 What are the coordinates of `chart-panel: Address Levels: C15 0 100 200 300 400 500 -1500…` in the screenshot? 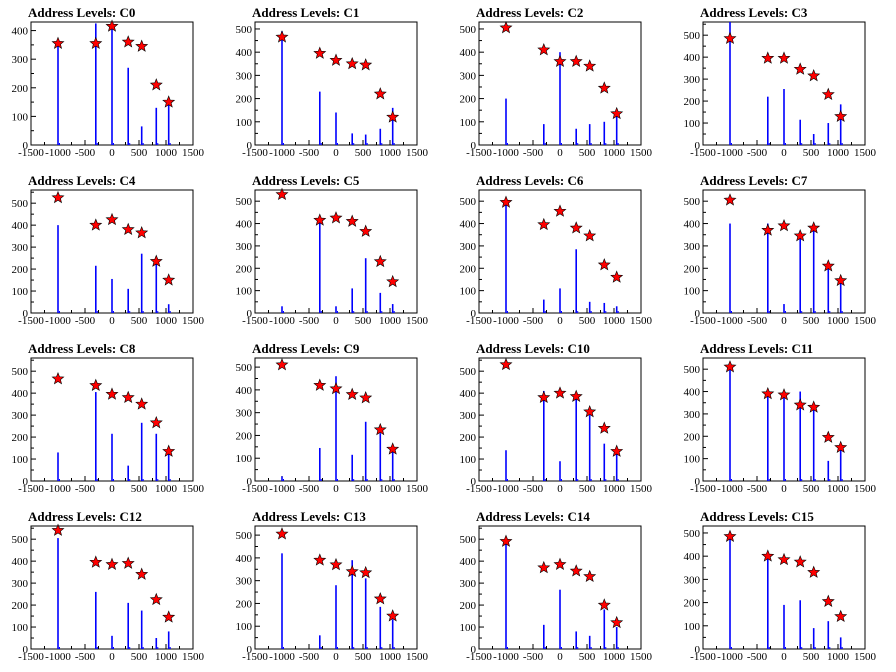 It's located at (784, 588).